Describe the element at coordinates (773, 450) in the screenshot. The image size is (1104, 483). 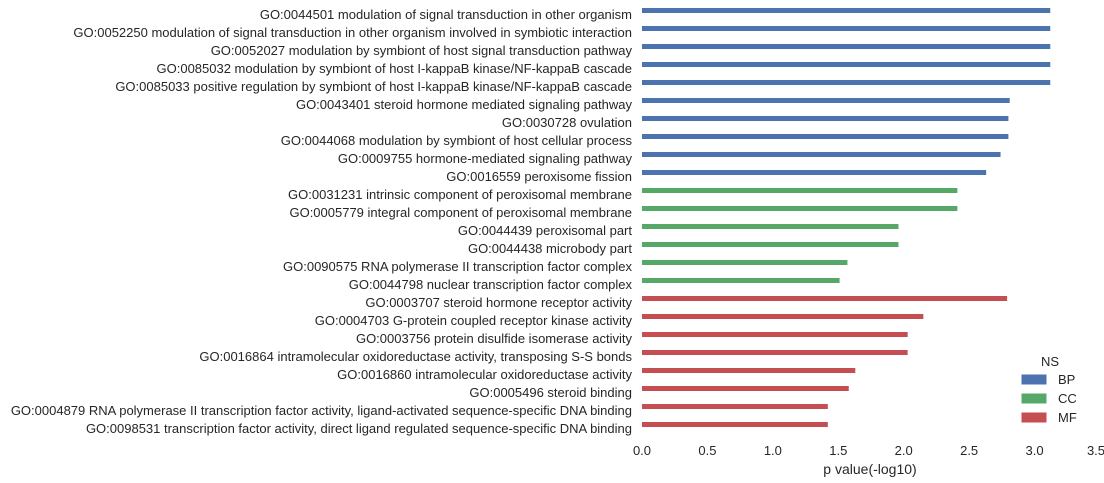
I see `x-tick-label: 1.0` at that location.